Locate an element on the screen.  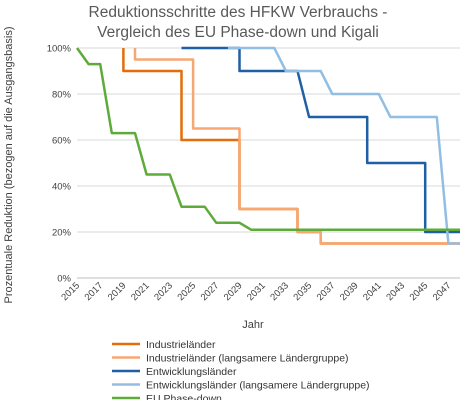
x-tick-label: 2033 is located at coordinates (279, 291).